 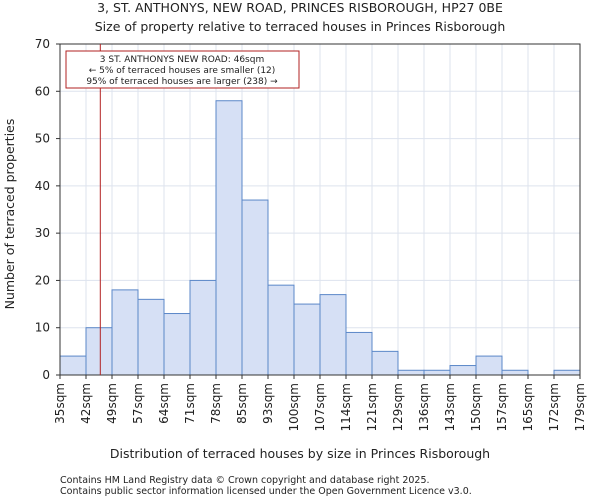 I want to click on x-tick-label: 100sqm, so click(x=294, y=407).